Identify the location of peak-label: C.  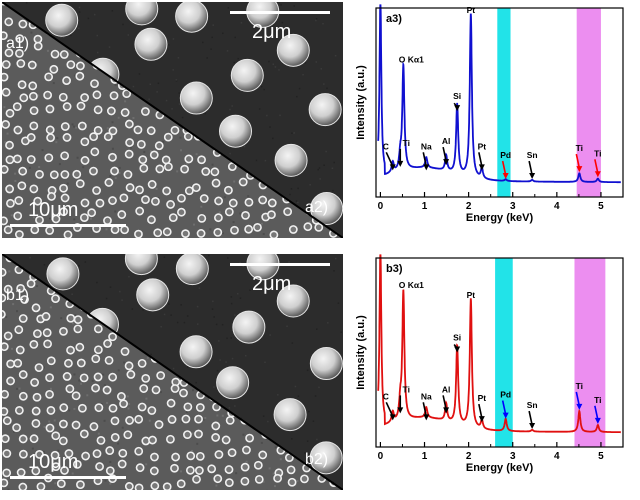
(386, 146).